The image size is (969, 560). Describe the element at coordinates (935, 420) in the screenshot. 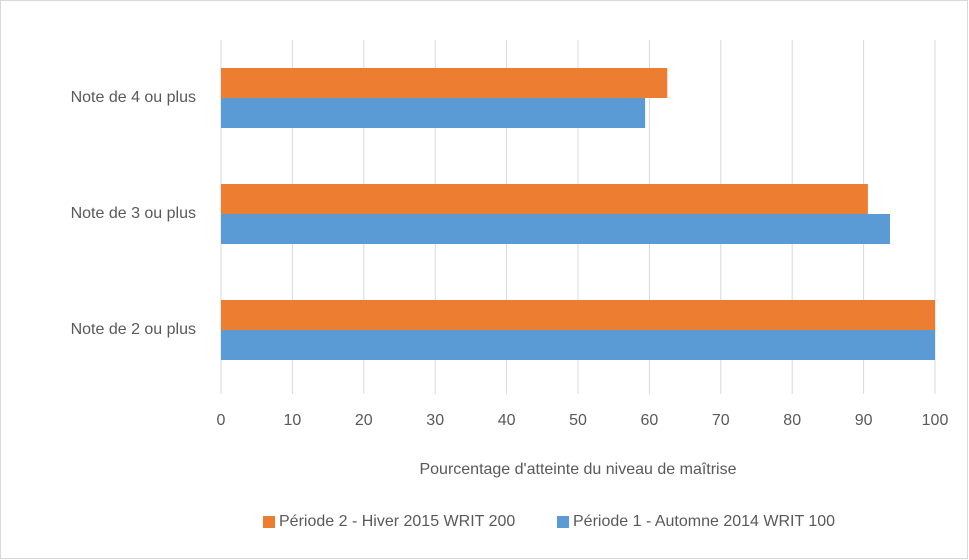

I see `x-tick-label: 100` at that location.